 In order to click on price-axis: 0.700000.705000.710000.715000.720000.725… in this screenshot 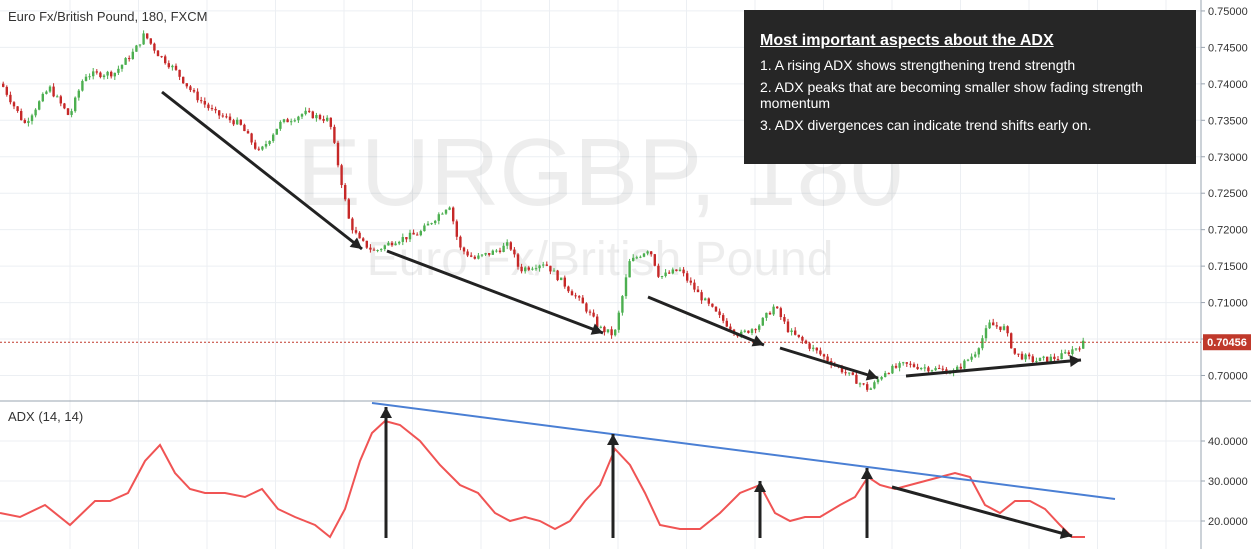, I will do `click(1224, 194)`.